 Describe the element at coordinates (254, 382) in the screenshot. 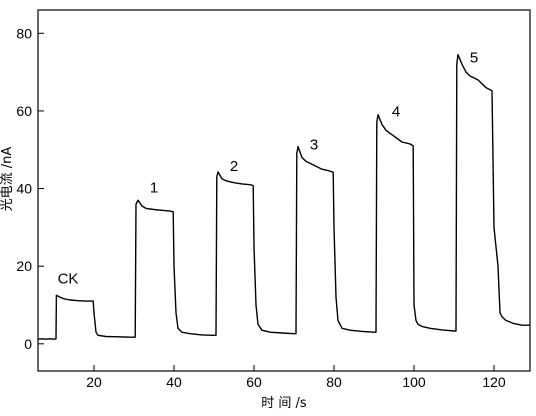

I see `x-tick-label: 60` at that location.